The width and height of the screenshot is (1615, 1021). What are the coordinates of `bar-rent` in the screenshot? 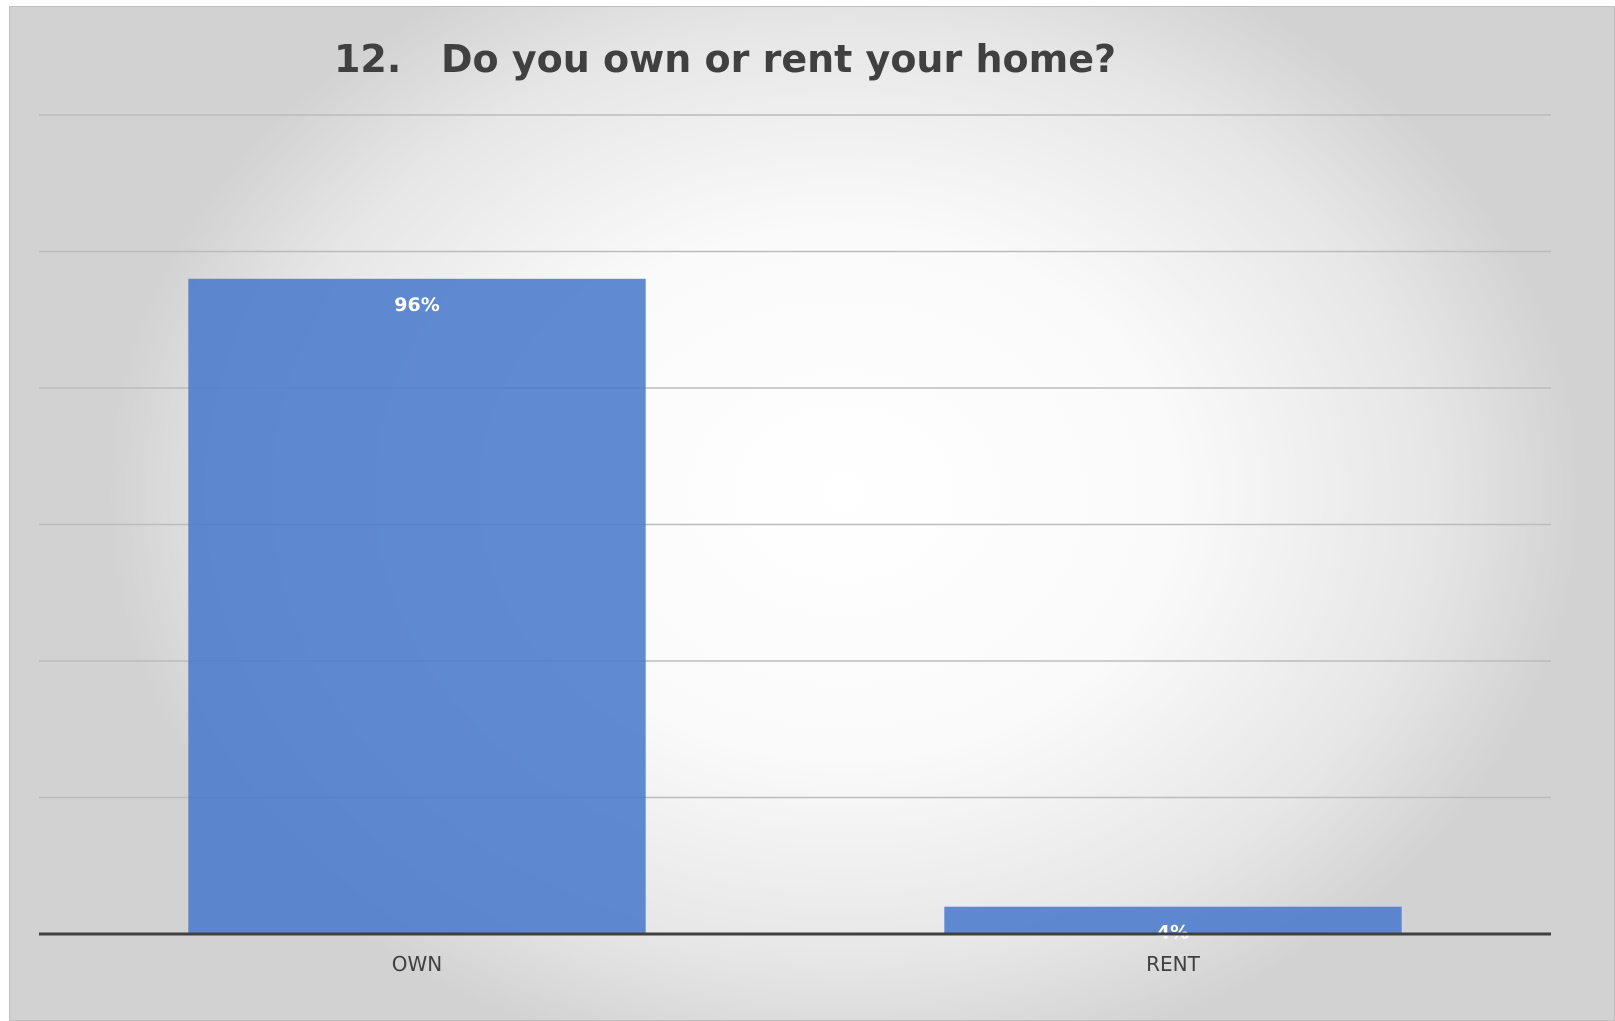 It's located at (1173, 920).